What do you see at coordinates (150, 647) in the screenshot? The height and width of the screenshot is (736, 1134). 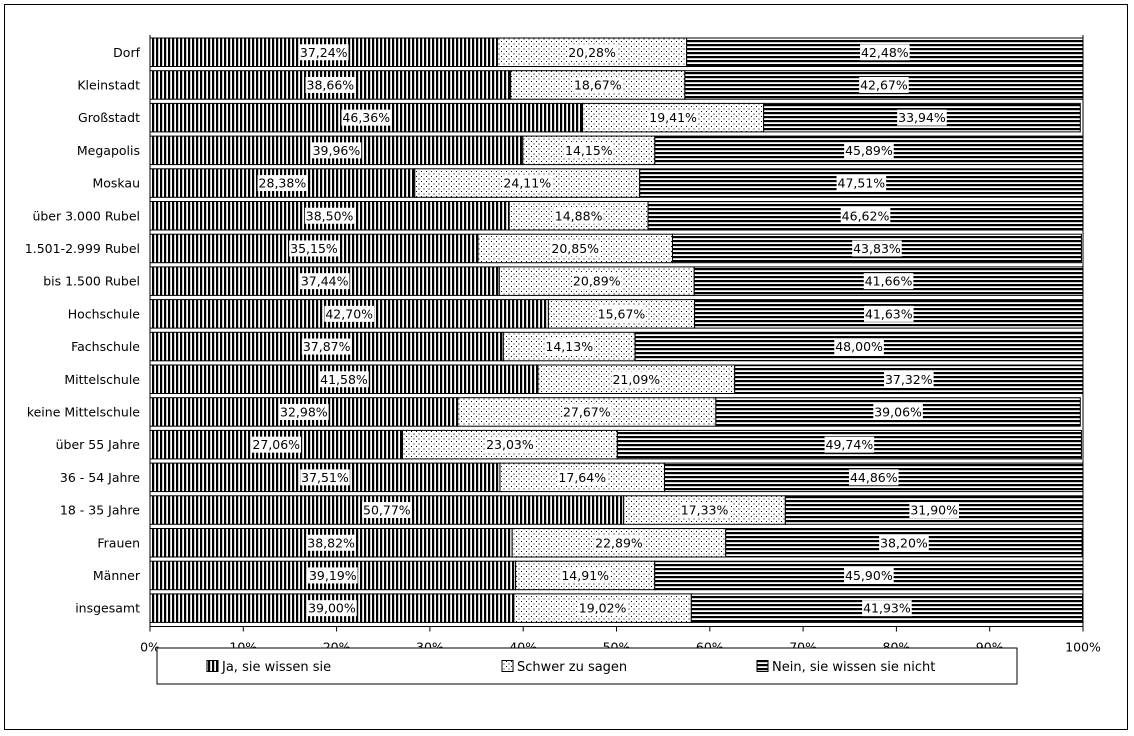 I see `x-tick-label: 0%` at bounding box center [150, 647].